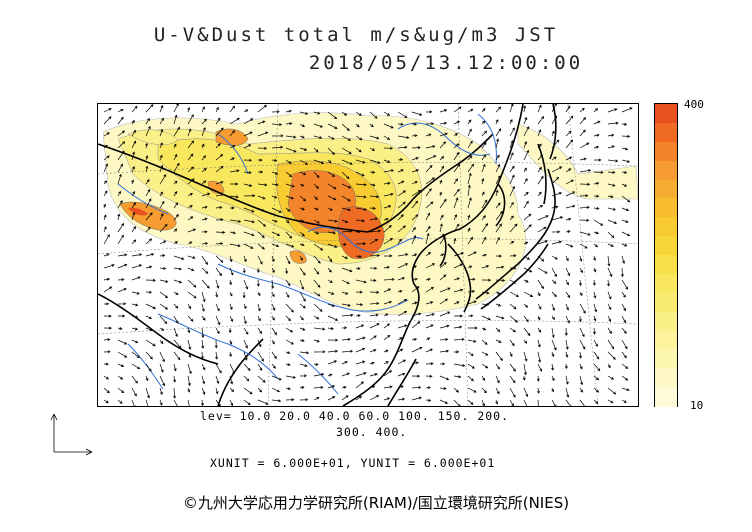  What do you see at coordinates (353, 463) in the screenshot?
I see `vector-units-label: XUNIT = 6.000E+01, YUNIT = 6.000E+01` at bounding box center [353, 463].